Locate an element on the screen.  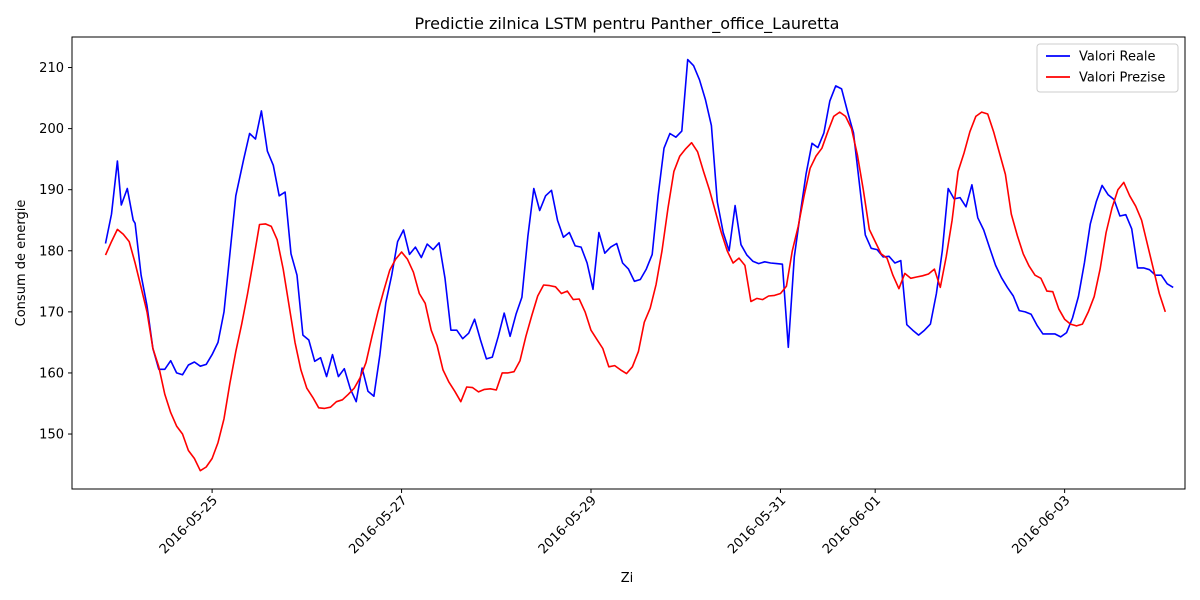
y-tick-label: 210 is located at coordinates (51, 68).